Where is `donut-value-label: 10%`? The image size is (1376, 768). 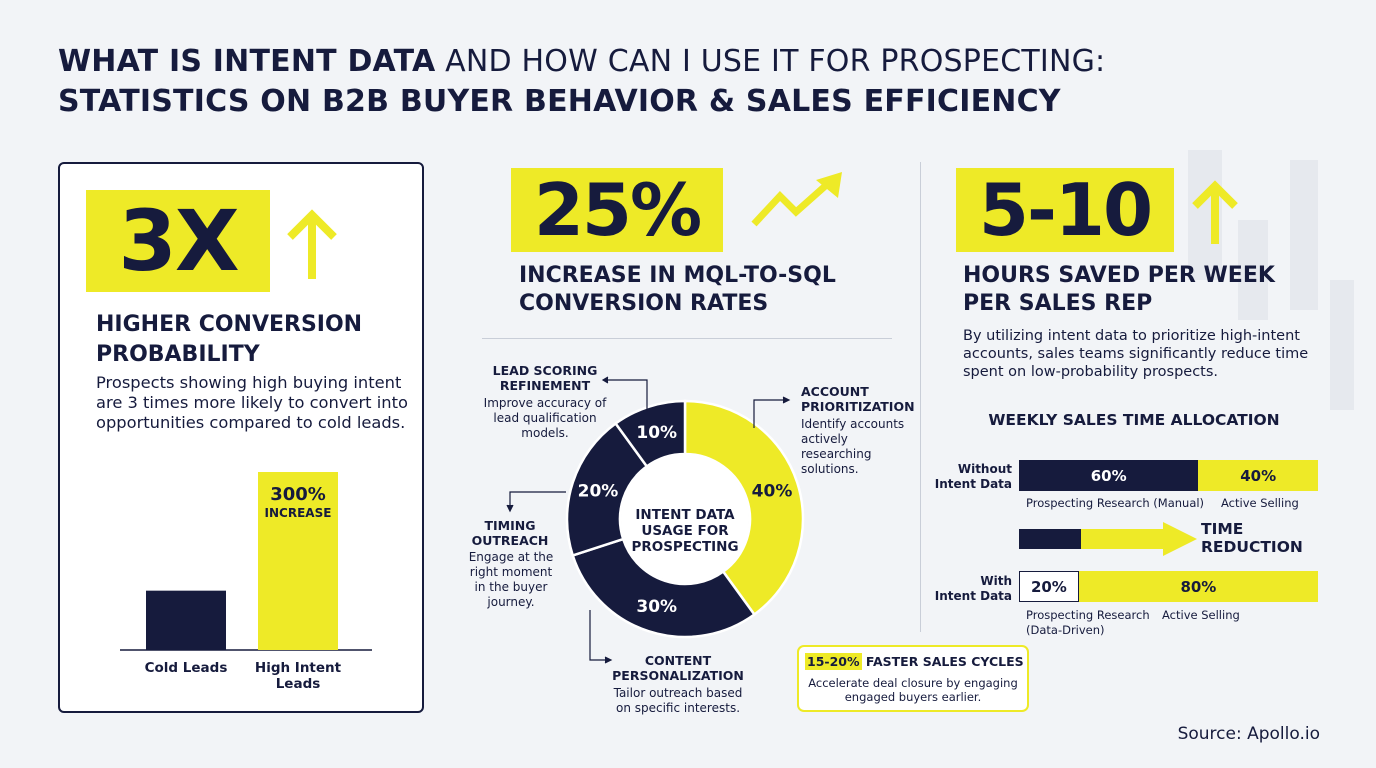 donut-value-label: 10% is located at coordinates (656, 433).